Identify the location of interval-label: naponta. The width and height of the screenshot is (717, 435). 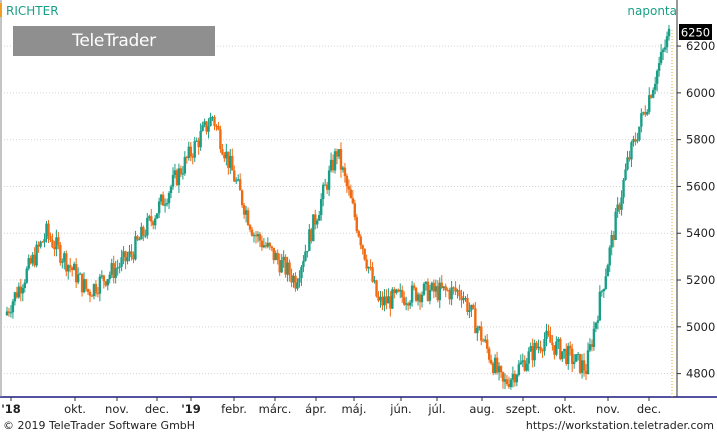
(652, 11).